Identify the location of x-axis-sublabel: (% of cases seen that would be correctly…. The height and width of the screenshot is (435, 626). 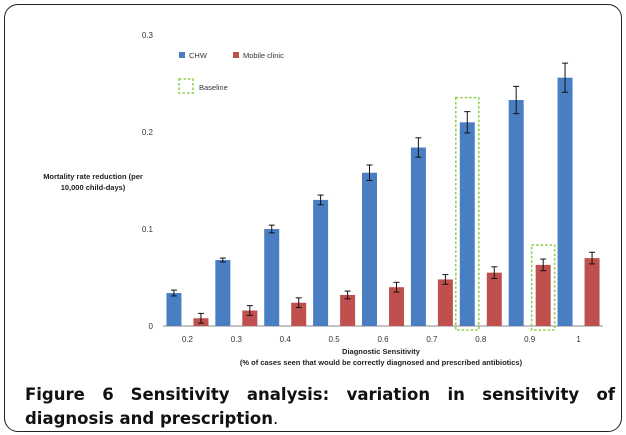
(381, 362).